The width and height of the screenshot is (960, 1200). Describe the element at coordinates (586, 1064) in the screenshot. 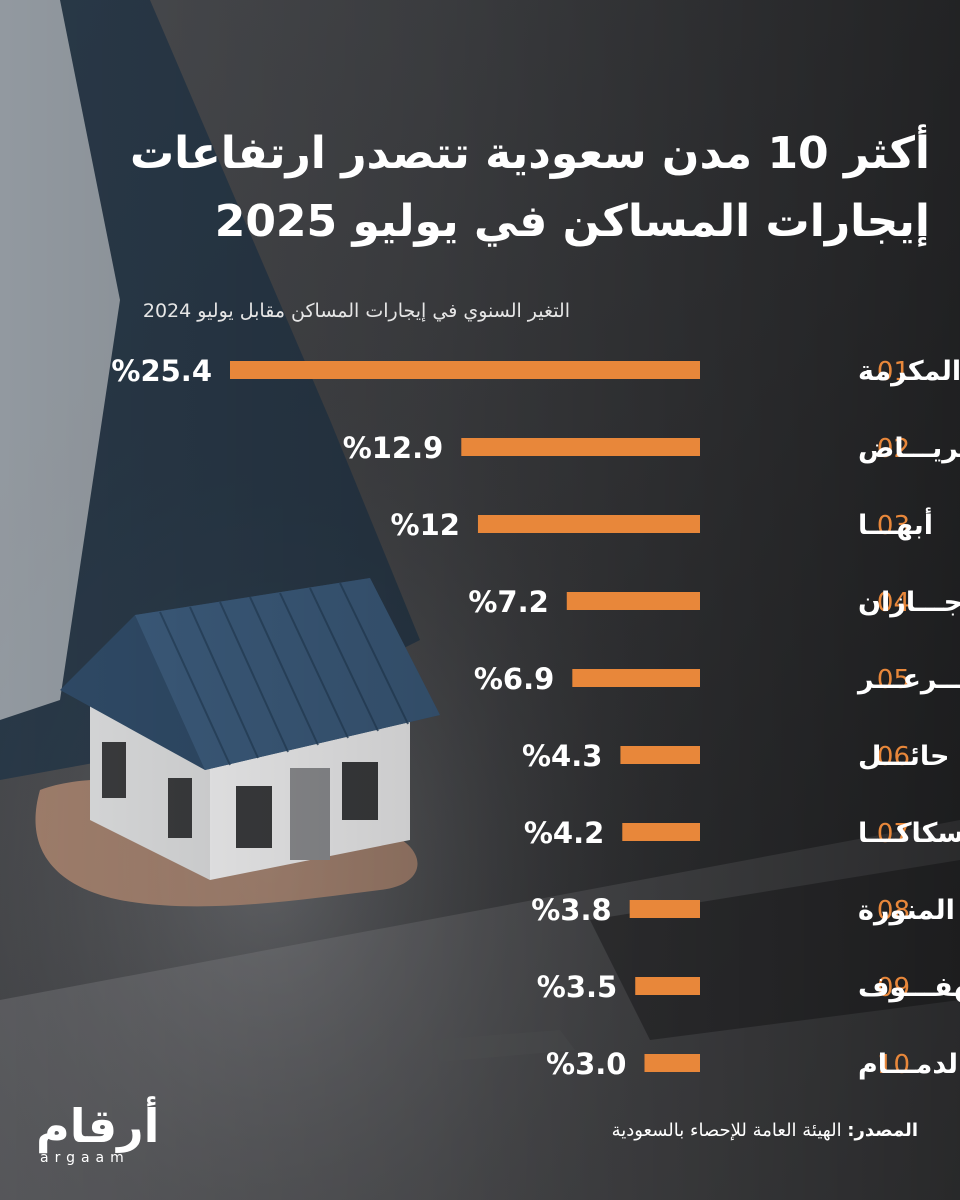

I see `data-label: %3.0` at that location.